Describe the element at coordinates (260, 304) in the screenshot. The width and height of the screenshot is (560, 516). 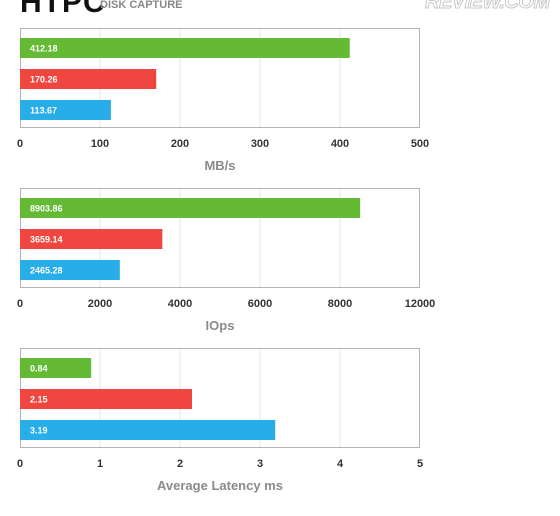
I see `tick-label: 6000` at that location.